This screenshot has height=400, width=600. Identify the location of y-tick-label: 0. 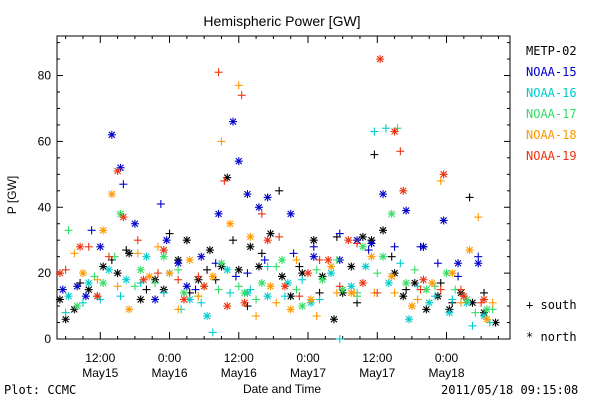
(47, 339).